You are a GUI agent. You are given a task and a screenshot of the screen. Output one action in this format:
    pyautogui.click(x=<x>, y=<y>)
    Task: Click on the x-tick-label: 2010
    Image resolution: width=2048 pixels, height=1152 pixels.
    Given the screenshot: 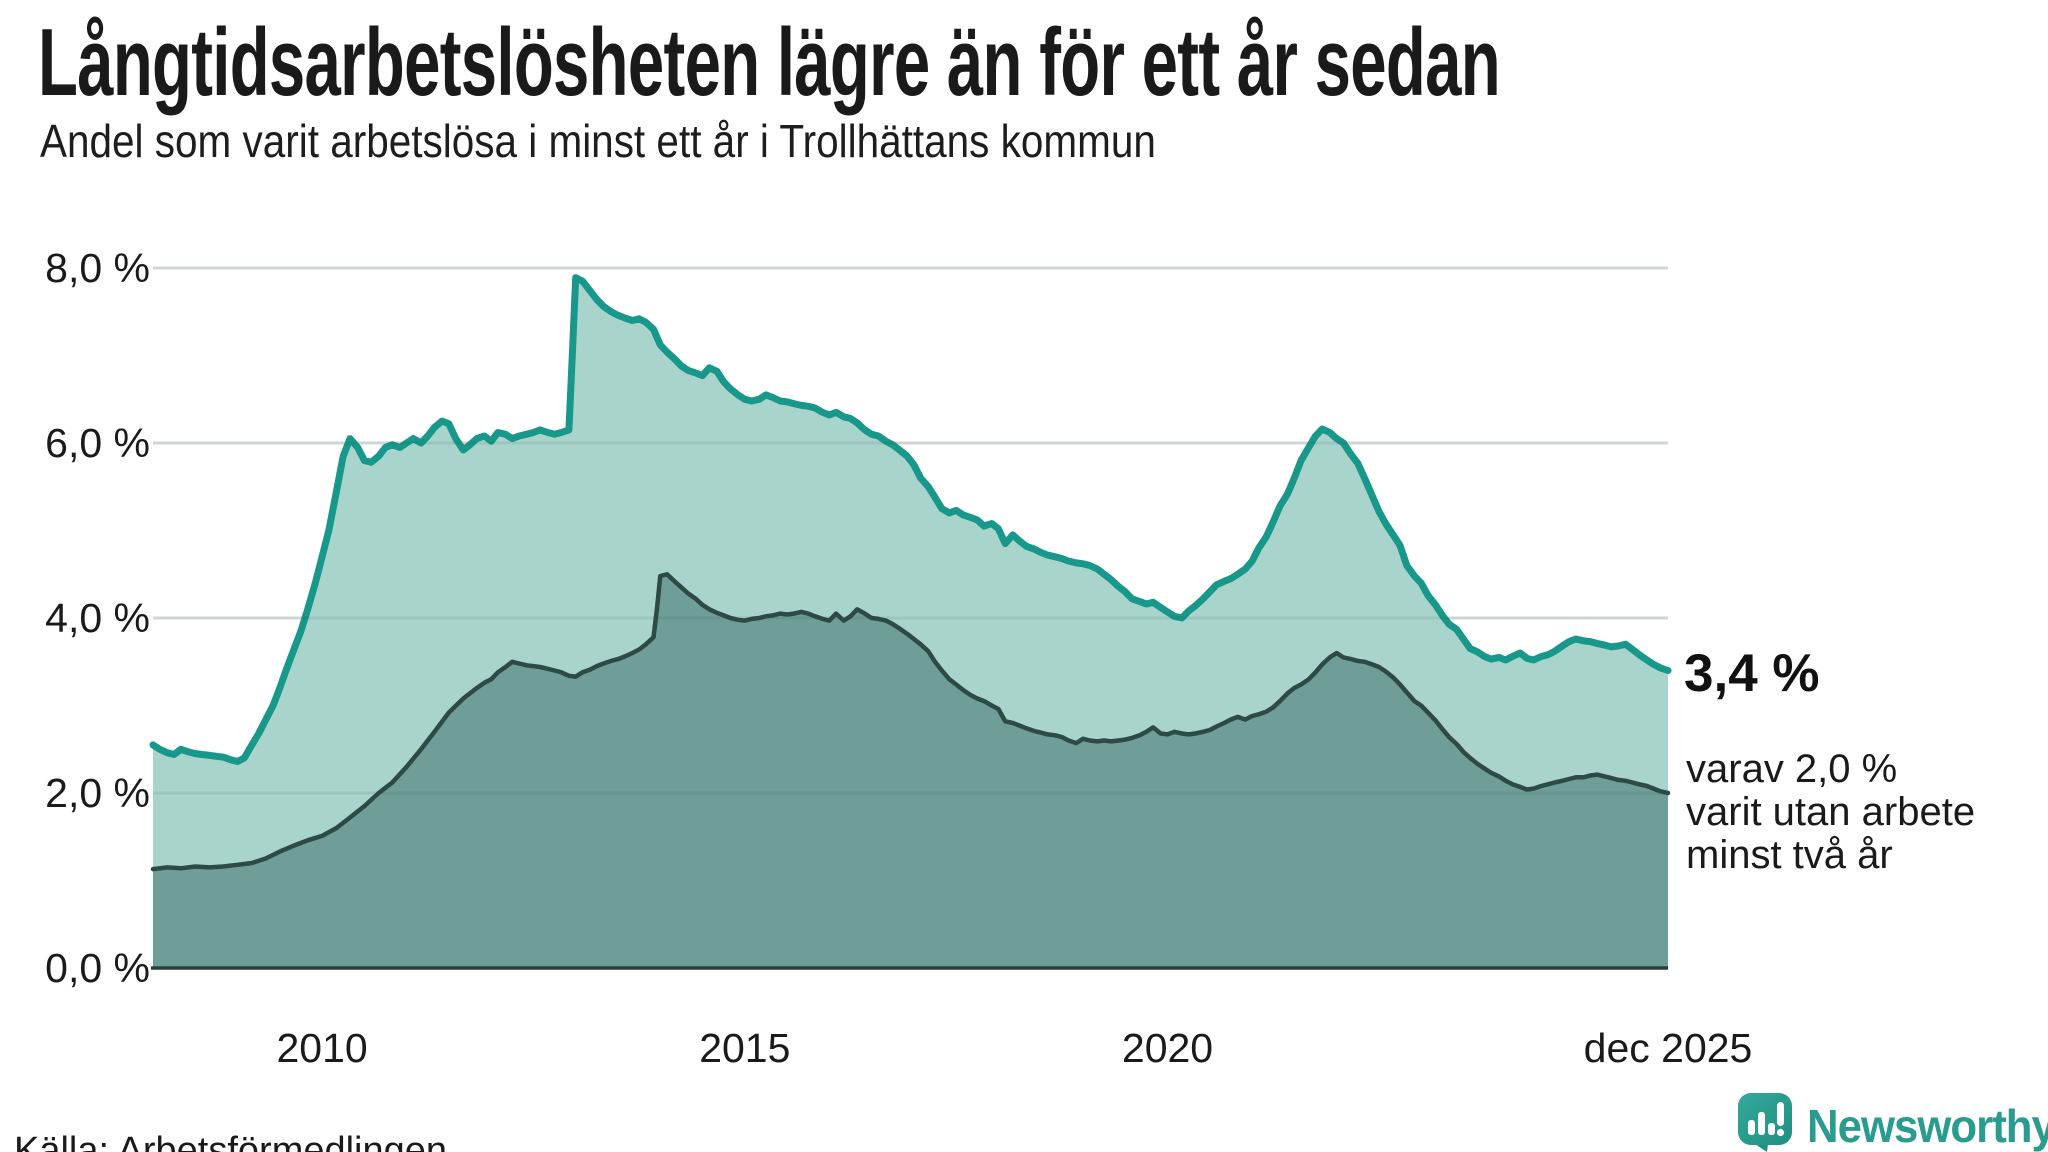 What is the action you would take?
    pyautogui.click(x=321, y=1048)
    